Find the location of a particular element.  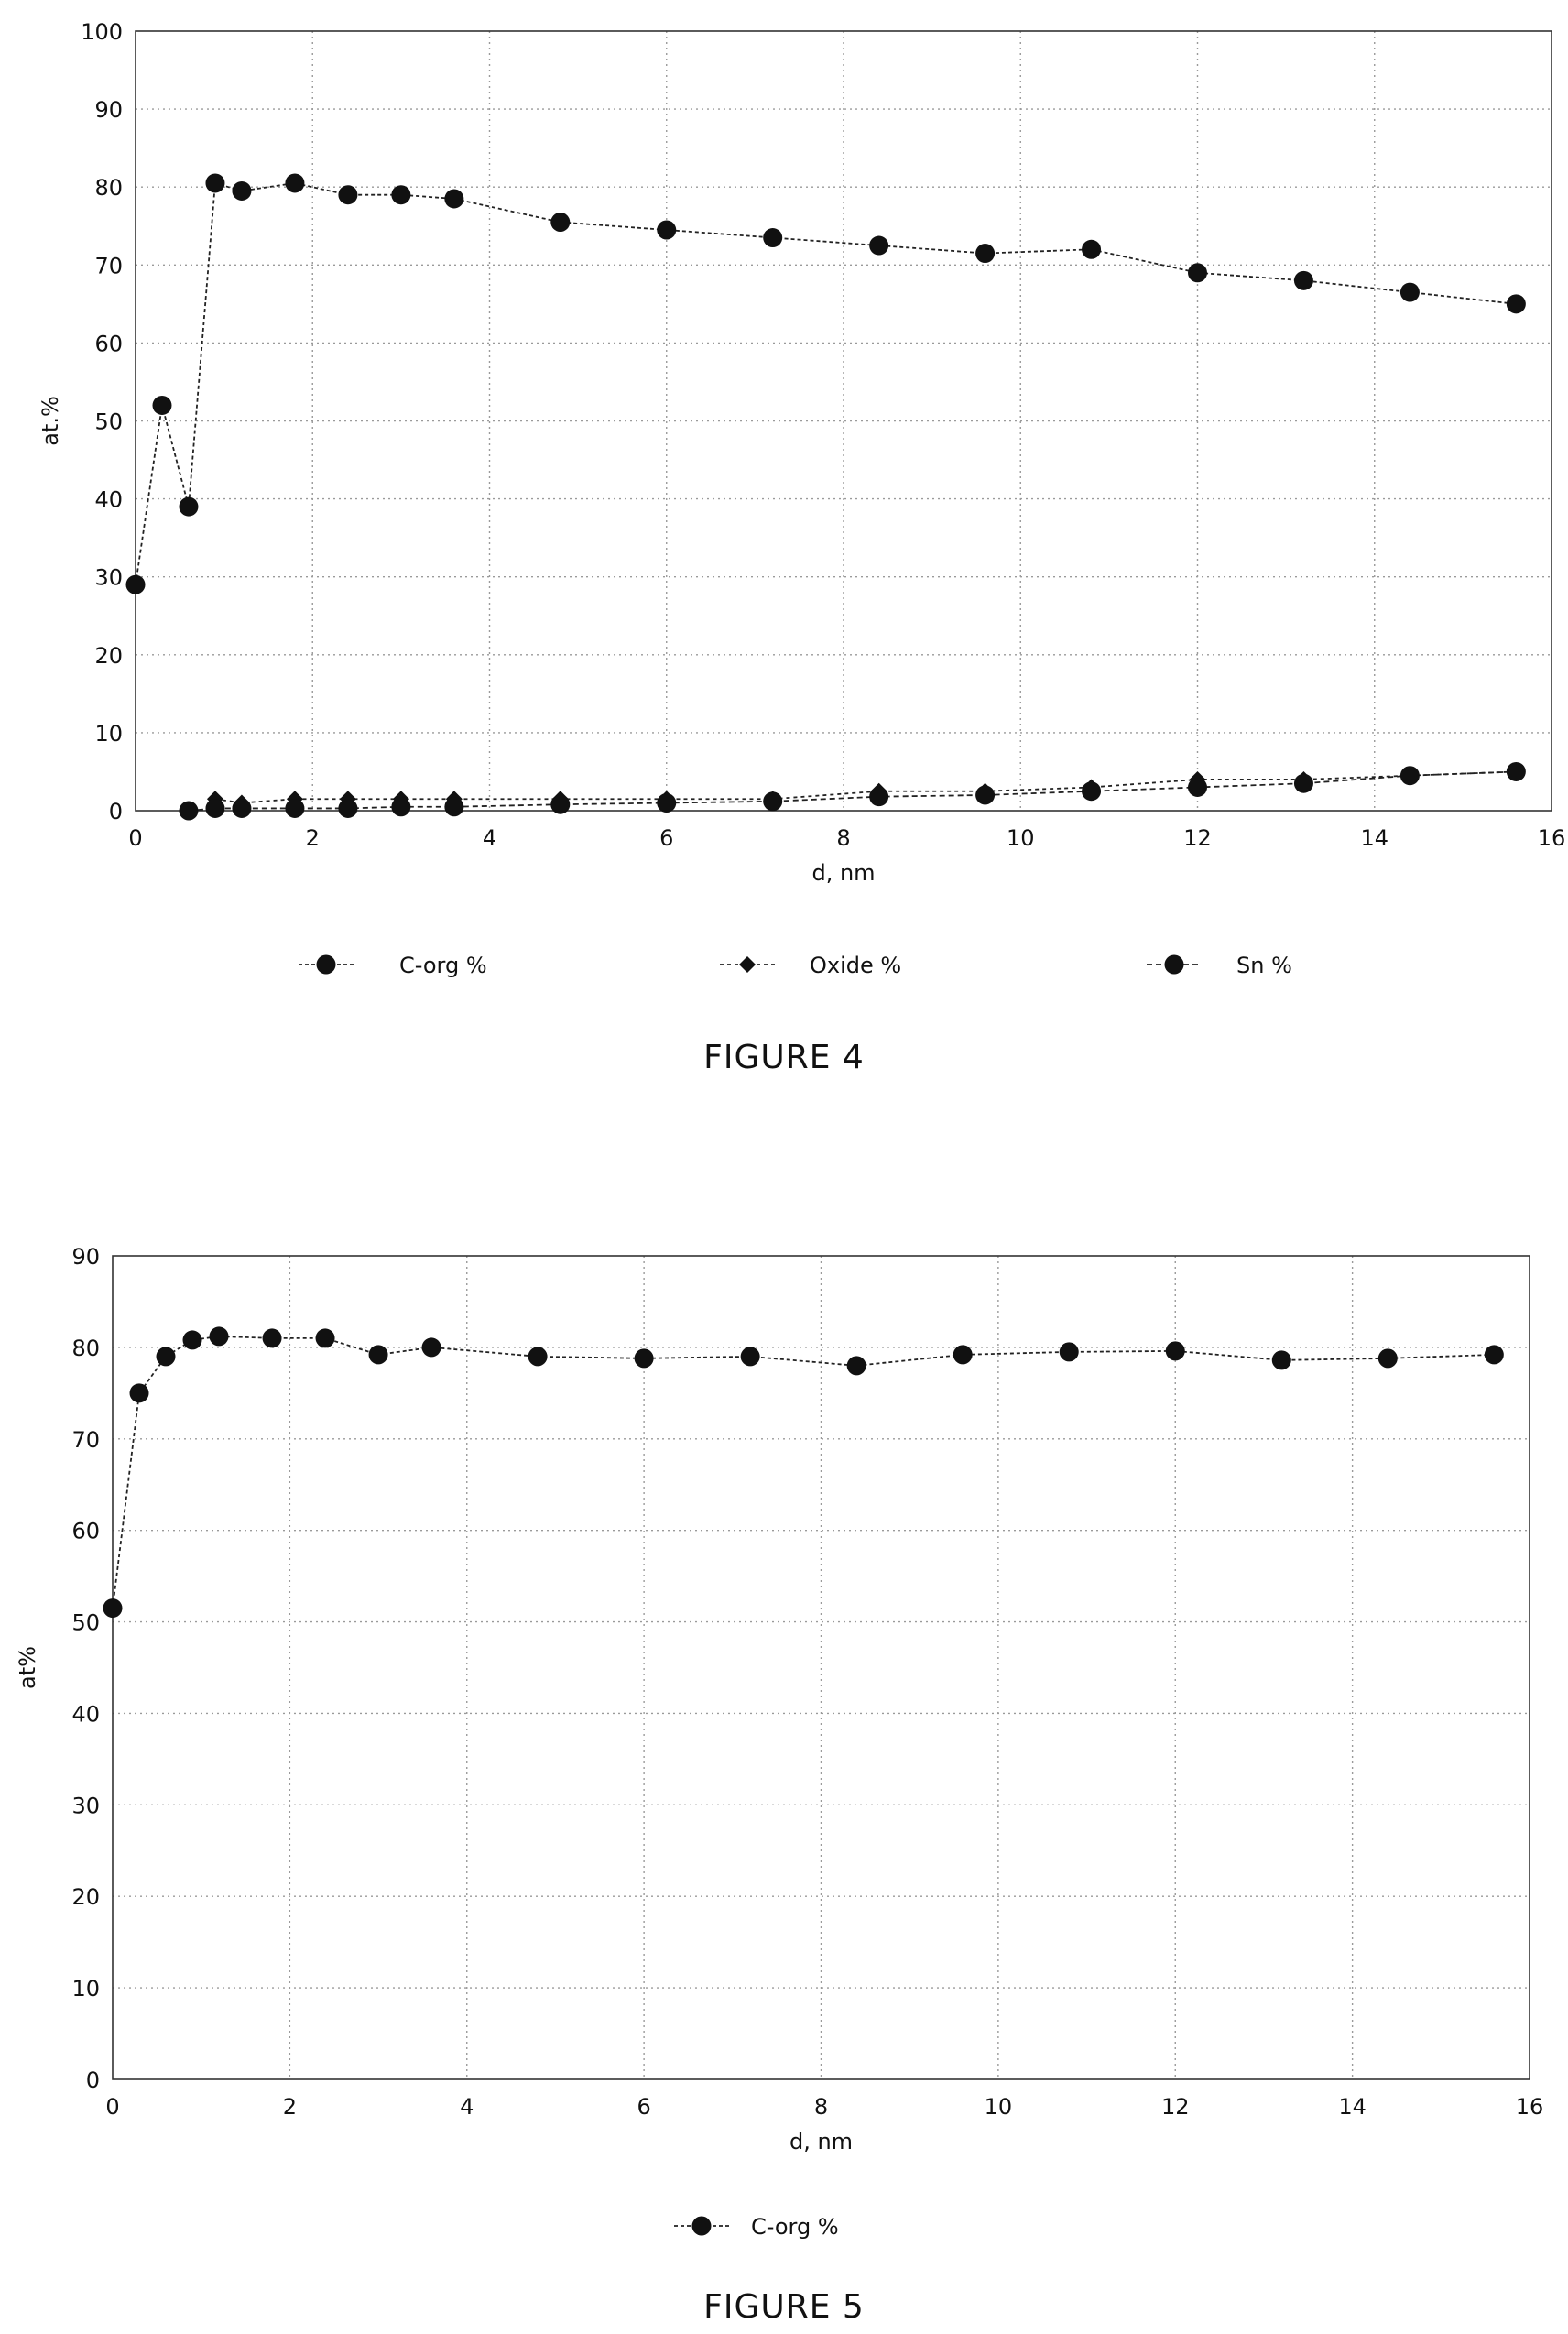

chart0-x-tick-label: 8 is located at coordinates (843, 838).